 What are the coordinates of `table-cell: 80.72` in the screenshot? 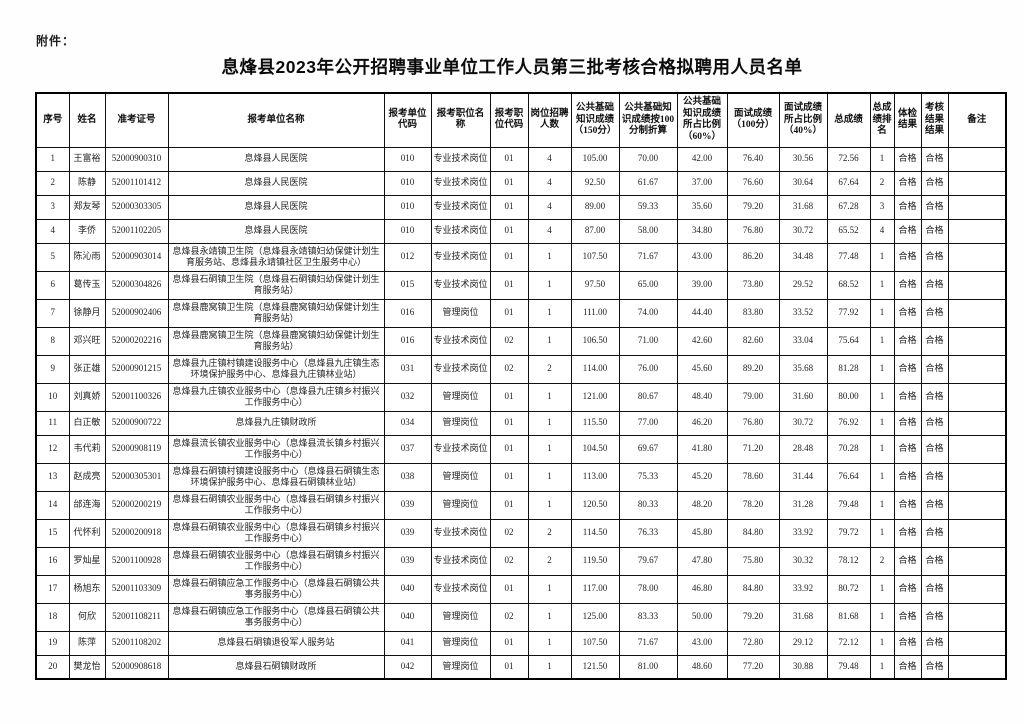 It's located at (848, 589).